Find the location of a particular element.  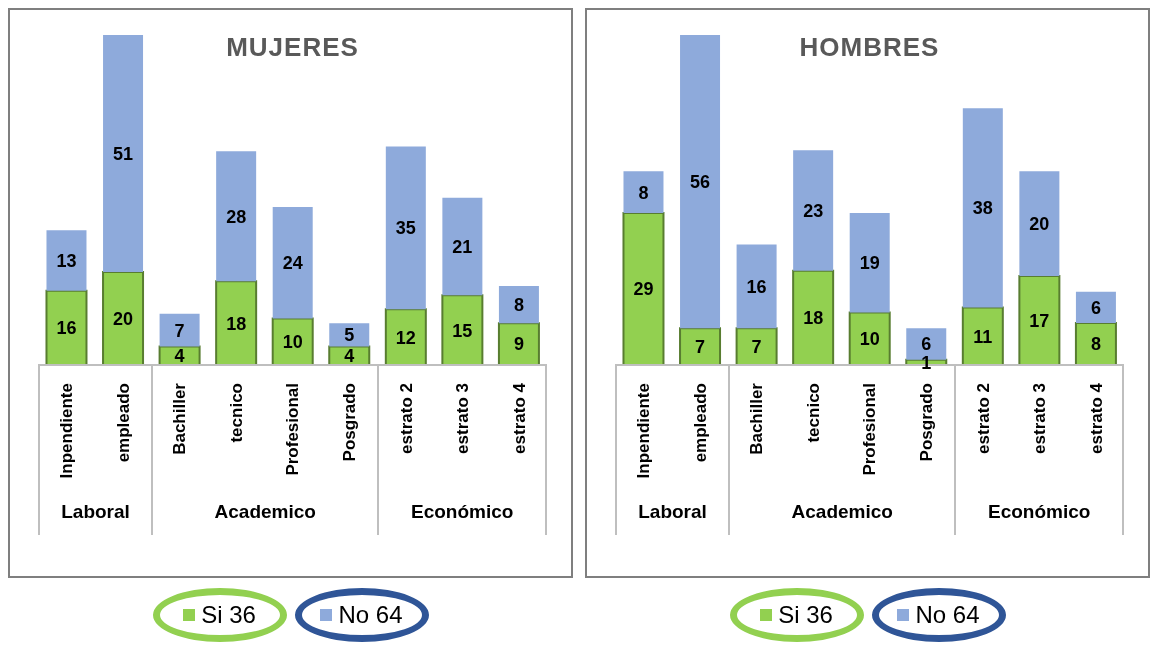

data-label: 24 is located at coordinates (292, 263).